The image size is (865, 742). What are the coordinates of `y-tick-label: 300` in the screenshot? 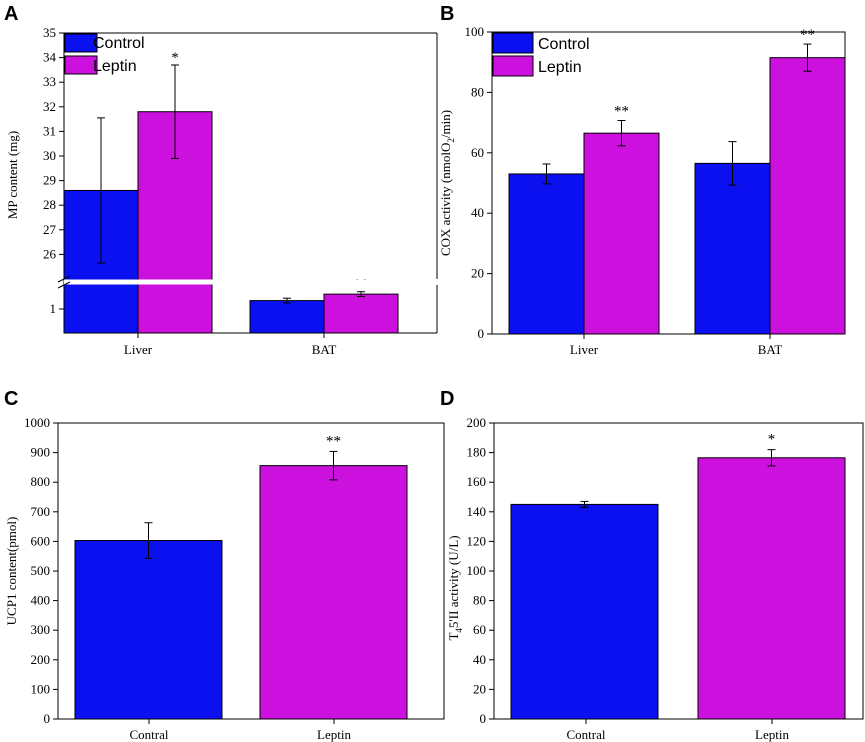 It's located at (41, 629).